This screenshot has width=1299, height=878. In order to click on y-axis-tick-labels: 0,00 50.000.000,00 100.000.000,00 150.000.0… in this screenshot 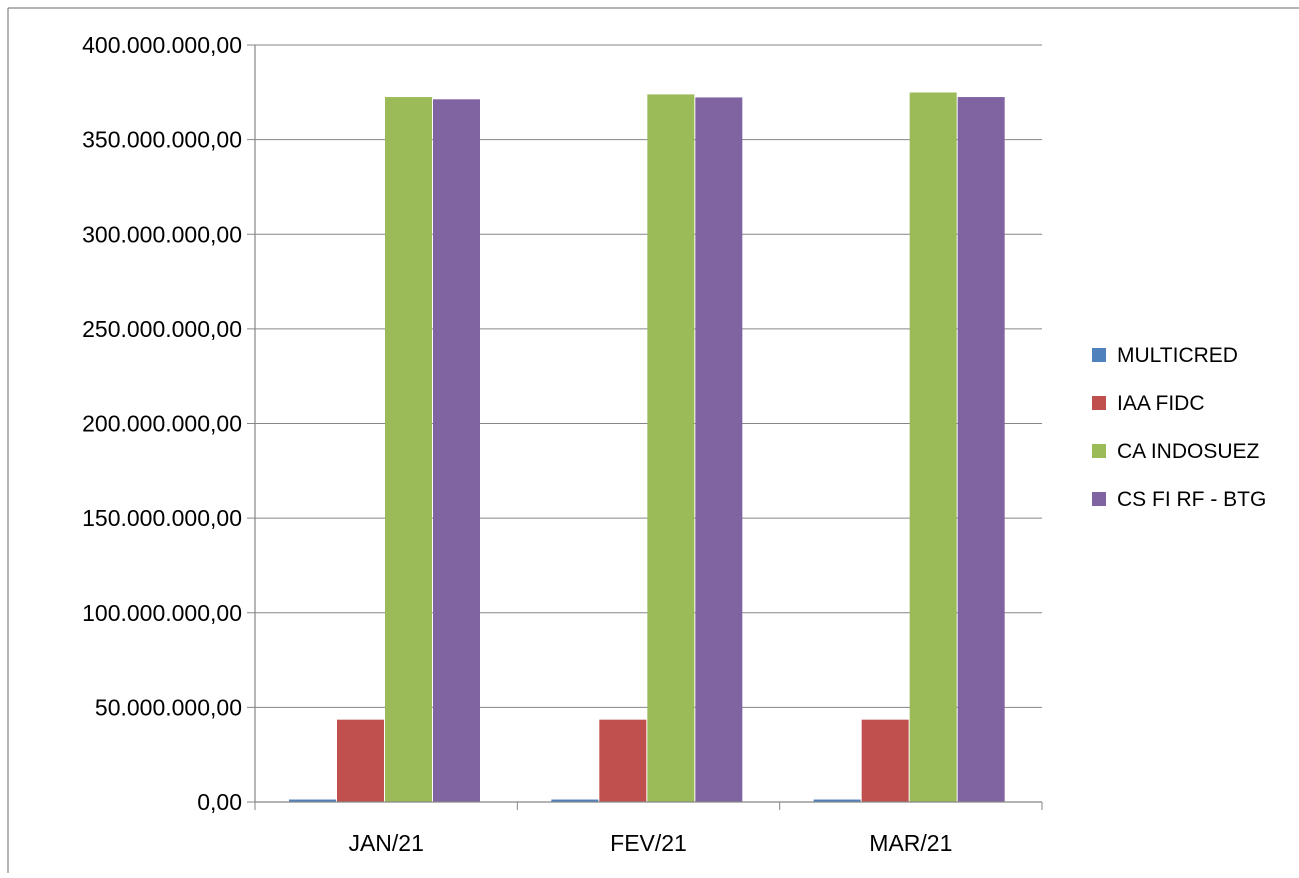, I will do `click(162, 423)`.